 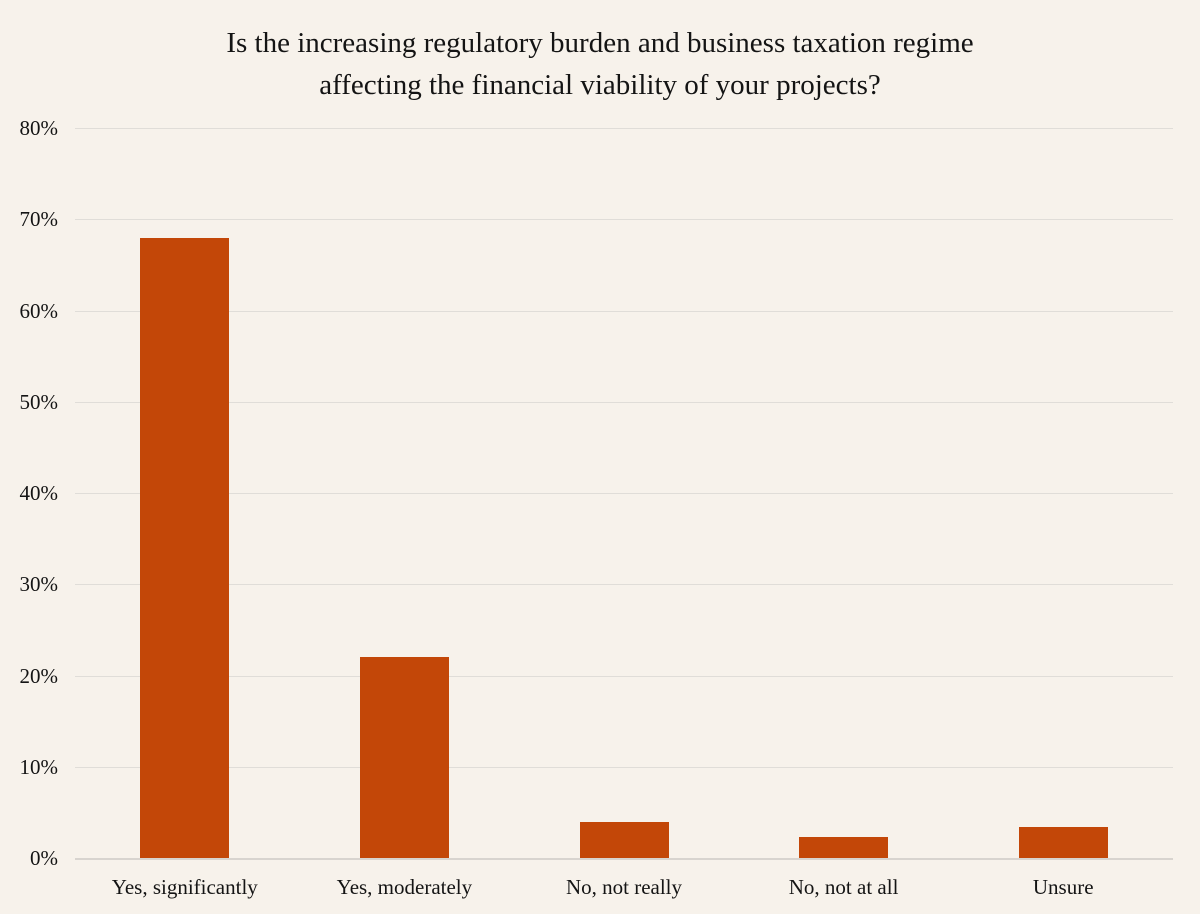 What do you see at coordinates (624, 676) in the screenshot?
I see `gridline-20pct` at bounding box center [624, 676].